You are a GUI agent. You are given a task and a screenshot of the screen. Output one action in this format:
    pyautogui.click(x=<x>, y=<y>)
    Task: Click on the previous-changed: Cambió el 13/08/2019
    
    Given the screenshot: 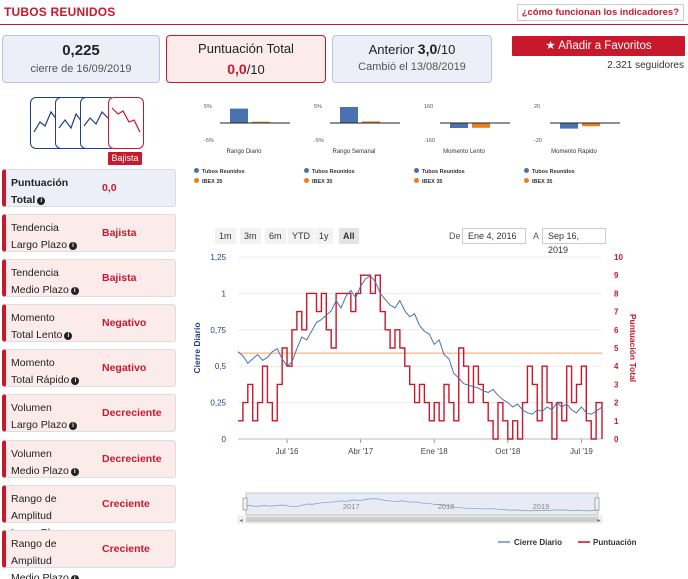 What is the action you would take?
    pyautogui.click(x=412, y=67)
    